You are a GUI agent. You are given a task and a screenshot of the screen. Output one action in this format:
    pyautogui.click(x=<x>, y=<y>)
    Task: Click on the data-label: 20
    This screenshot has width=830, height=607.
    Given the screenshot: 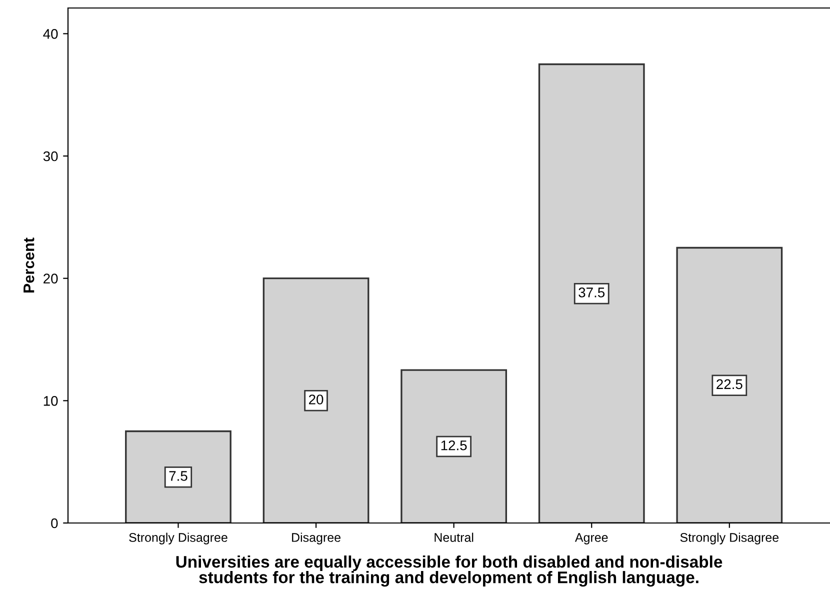 What is the action you would take?
    pyautogui.click(x=316, y=399)
    